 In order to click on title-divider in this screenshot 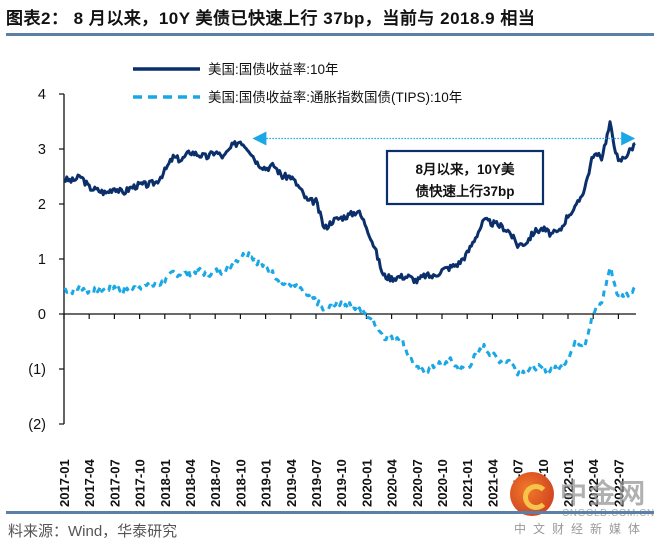, I will do `click(330, 34)`.